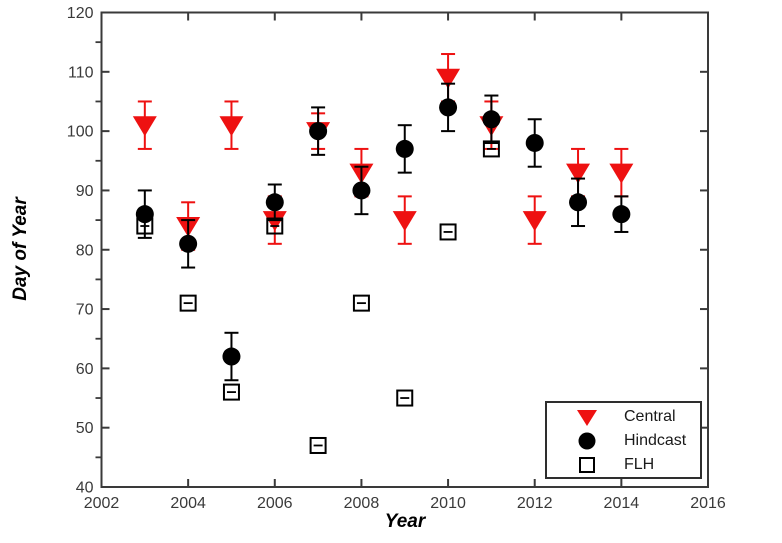 The width and height of the screenshot is (782, 543). Describe the element at coordinates (622, 503) in the screenshot. I see `x-tick-label: 2014` at that location.